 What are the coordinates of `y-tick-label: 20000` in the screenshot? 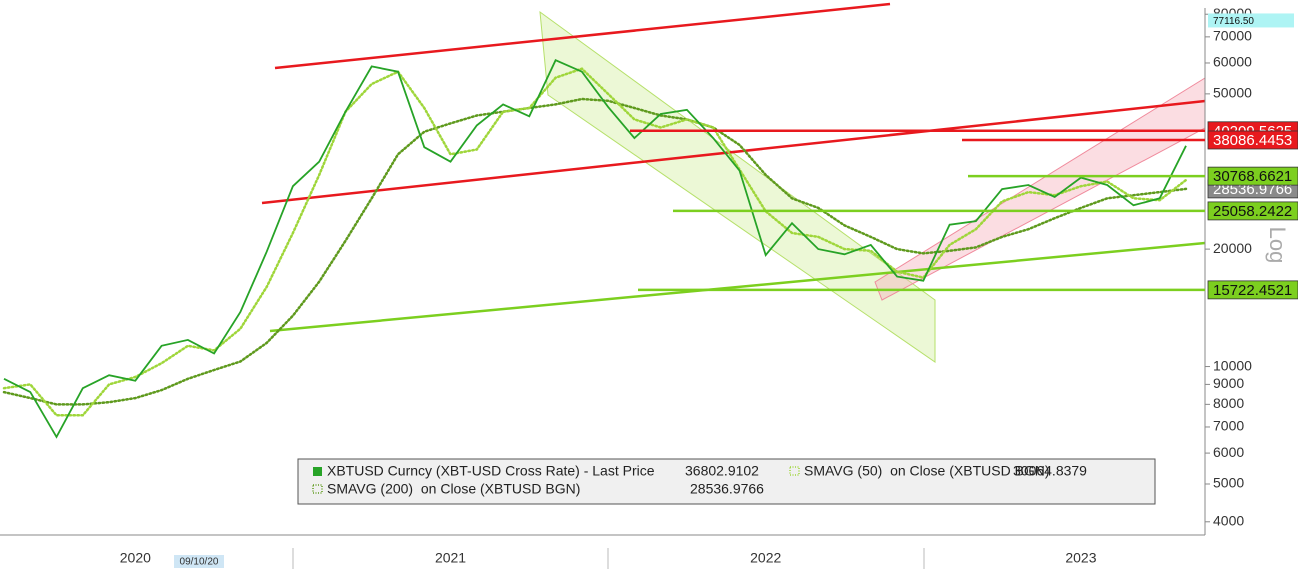 It's located at (1232, 248).